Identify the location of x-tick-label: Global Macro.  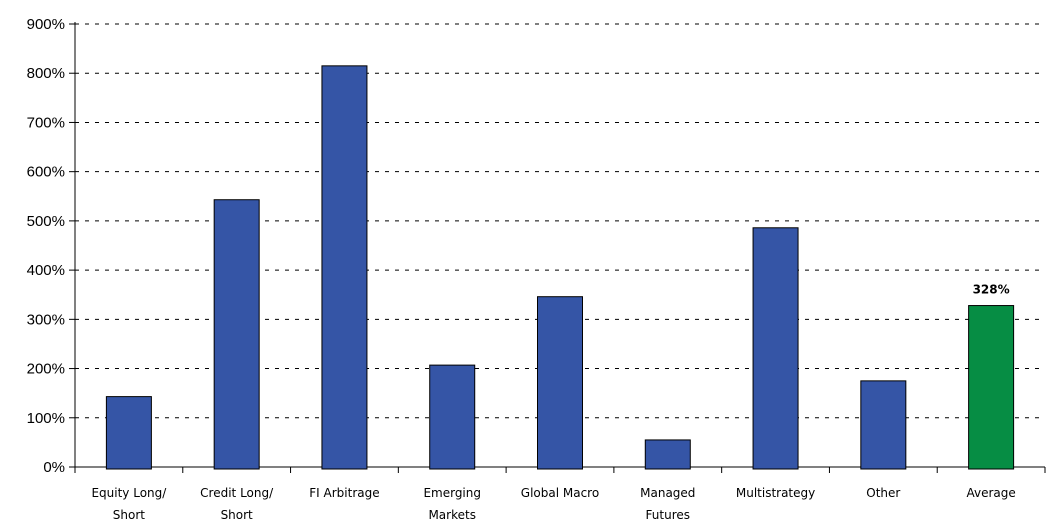
(560, 493).